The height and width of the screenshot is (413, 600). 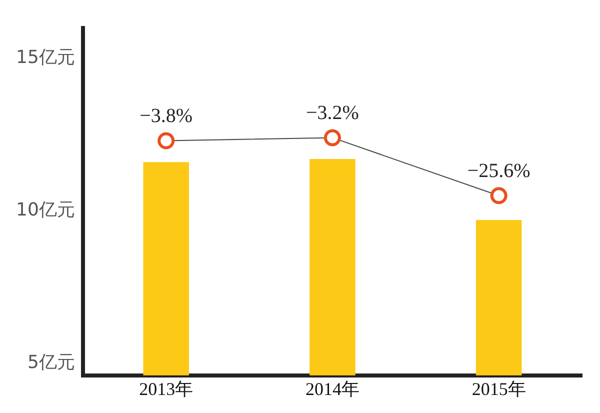 What do you see at coordinates (166, 116) in the screenshot?
I see `annotation: −3.8%` at bounding box center [166, 116].